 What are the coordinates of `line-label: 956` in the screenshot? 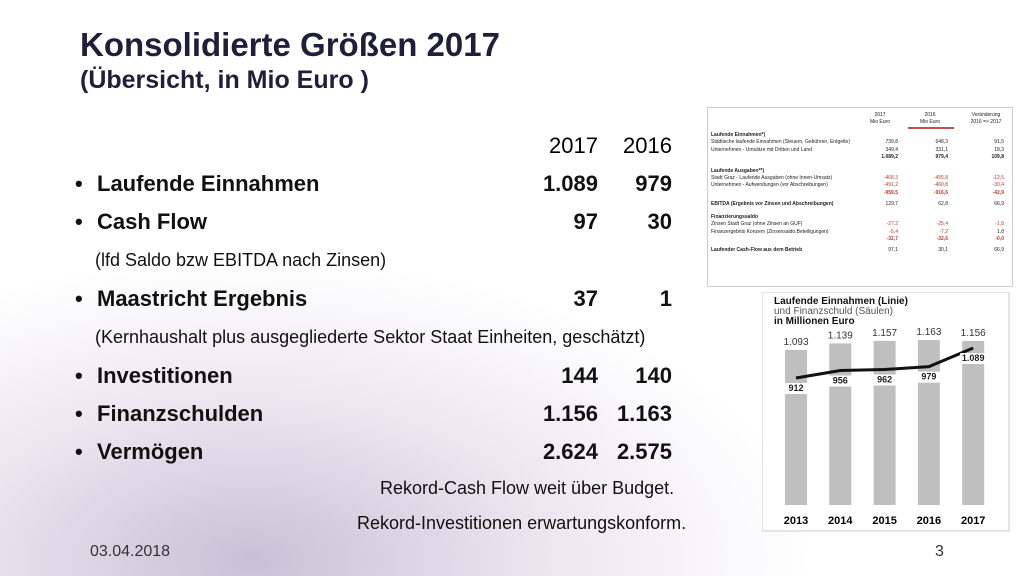 It's located at (840, 381).